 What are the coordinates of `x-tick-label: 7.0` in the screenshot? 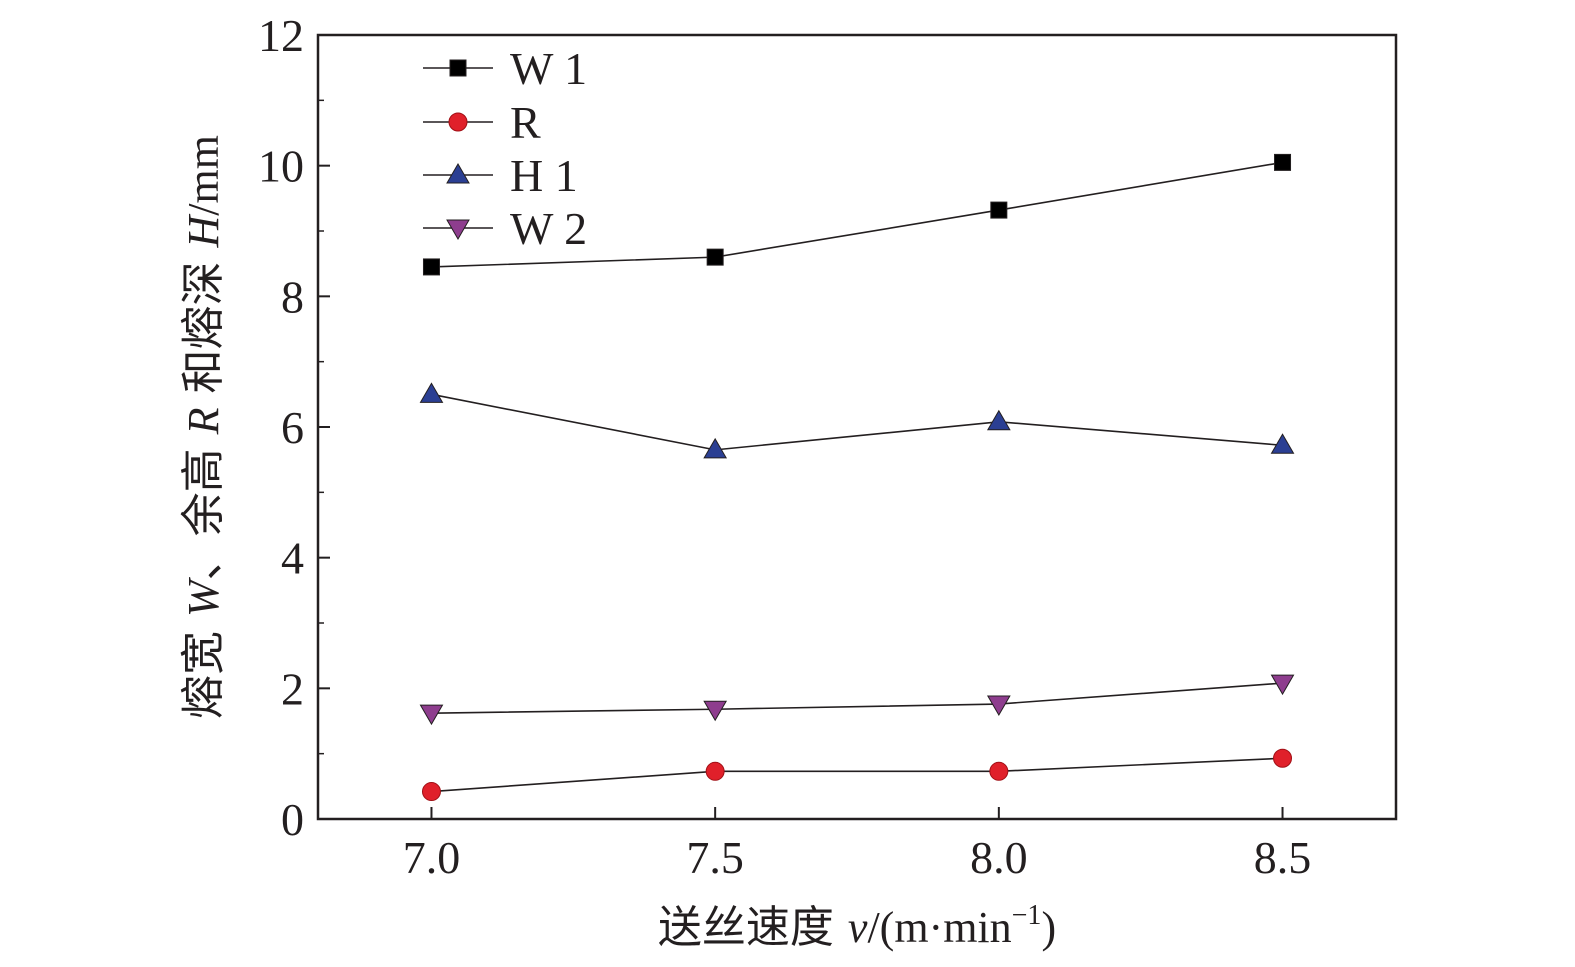 It's located at (432, 857).